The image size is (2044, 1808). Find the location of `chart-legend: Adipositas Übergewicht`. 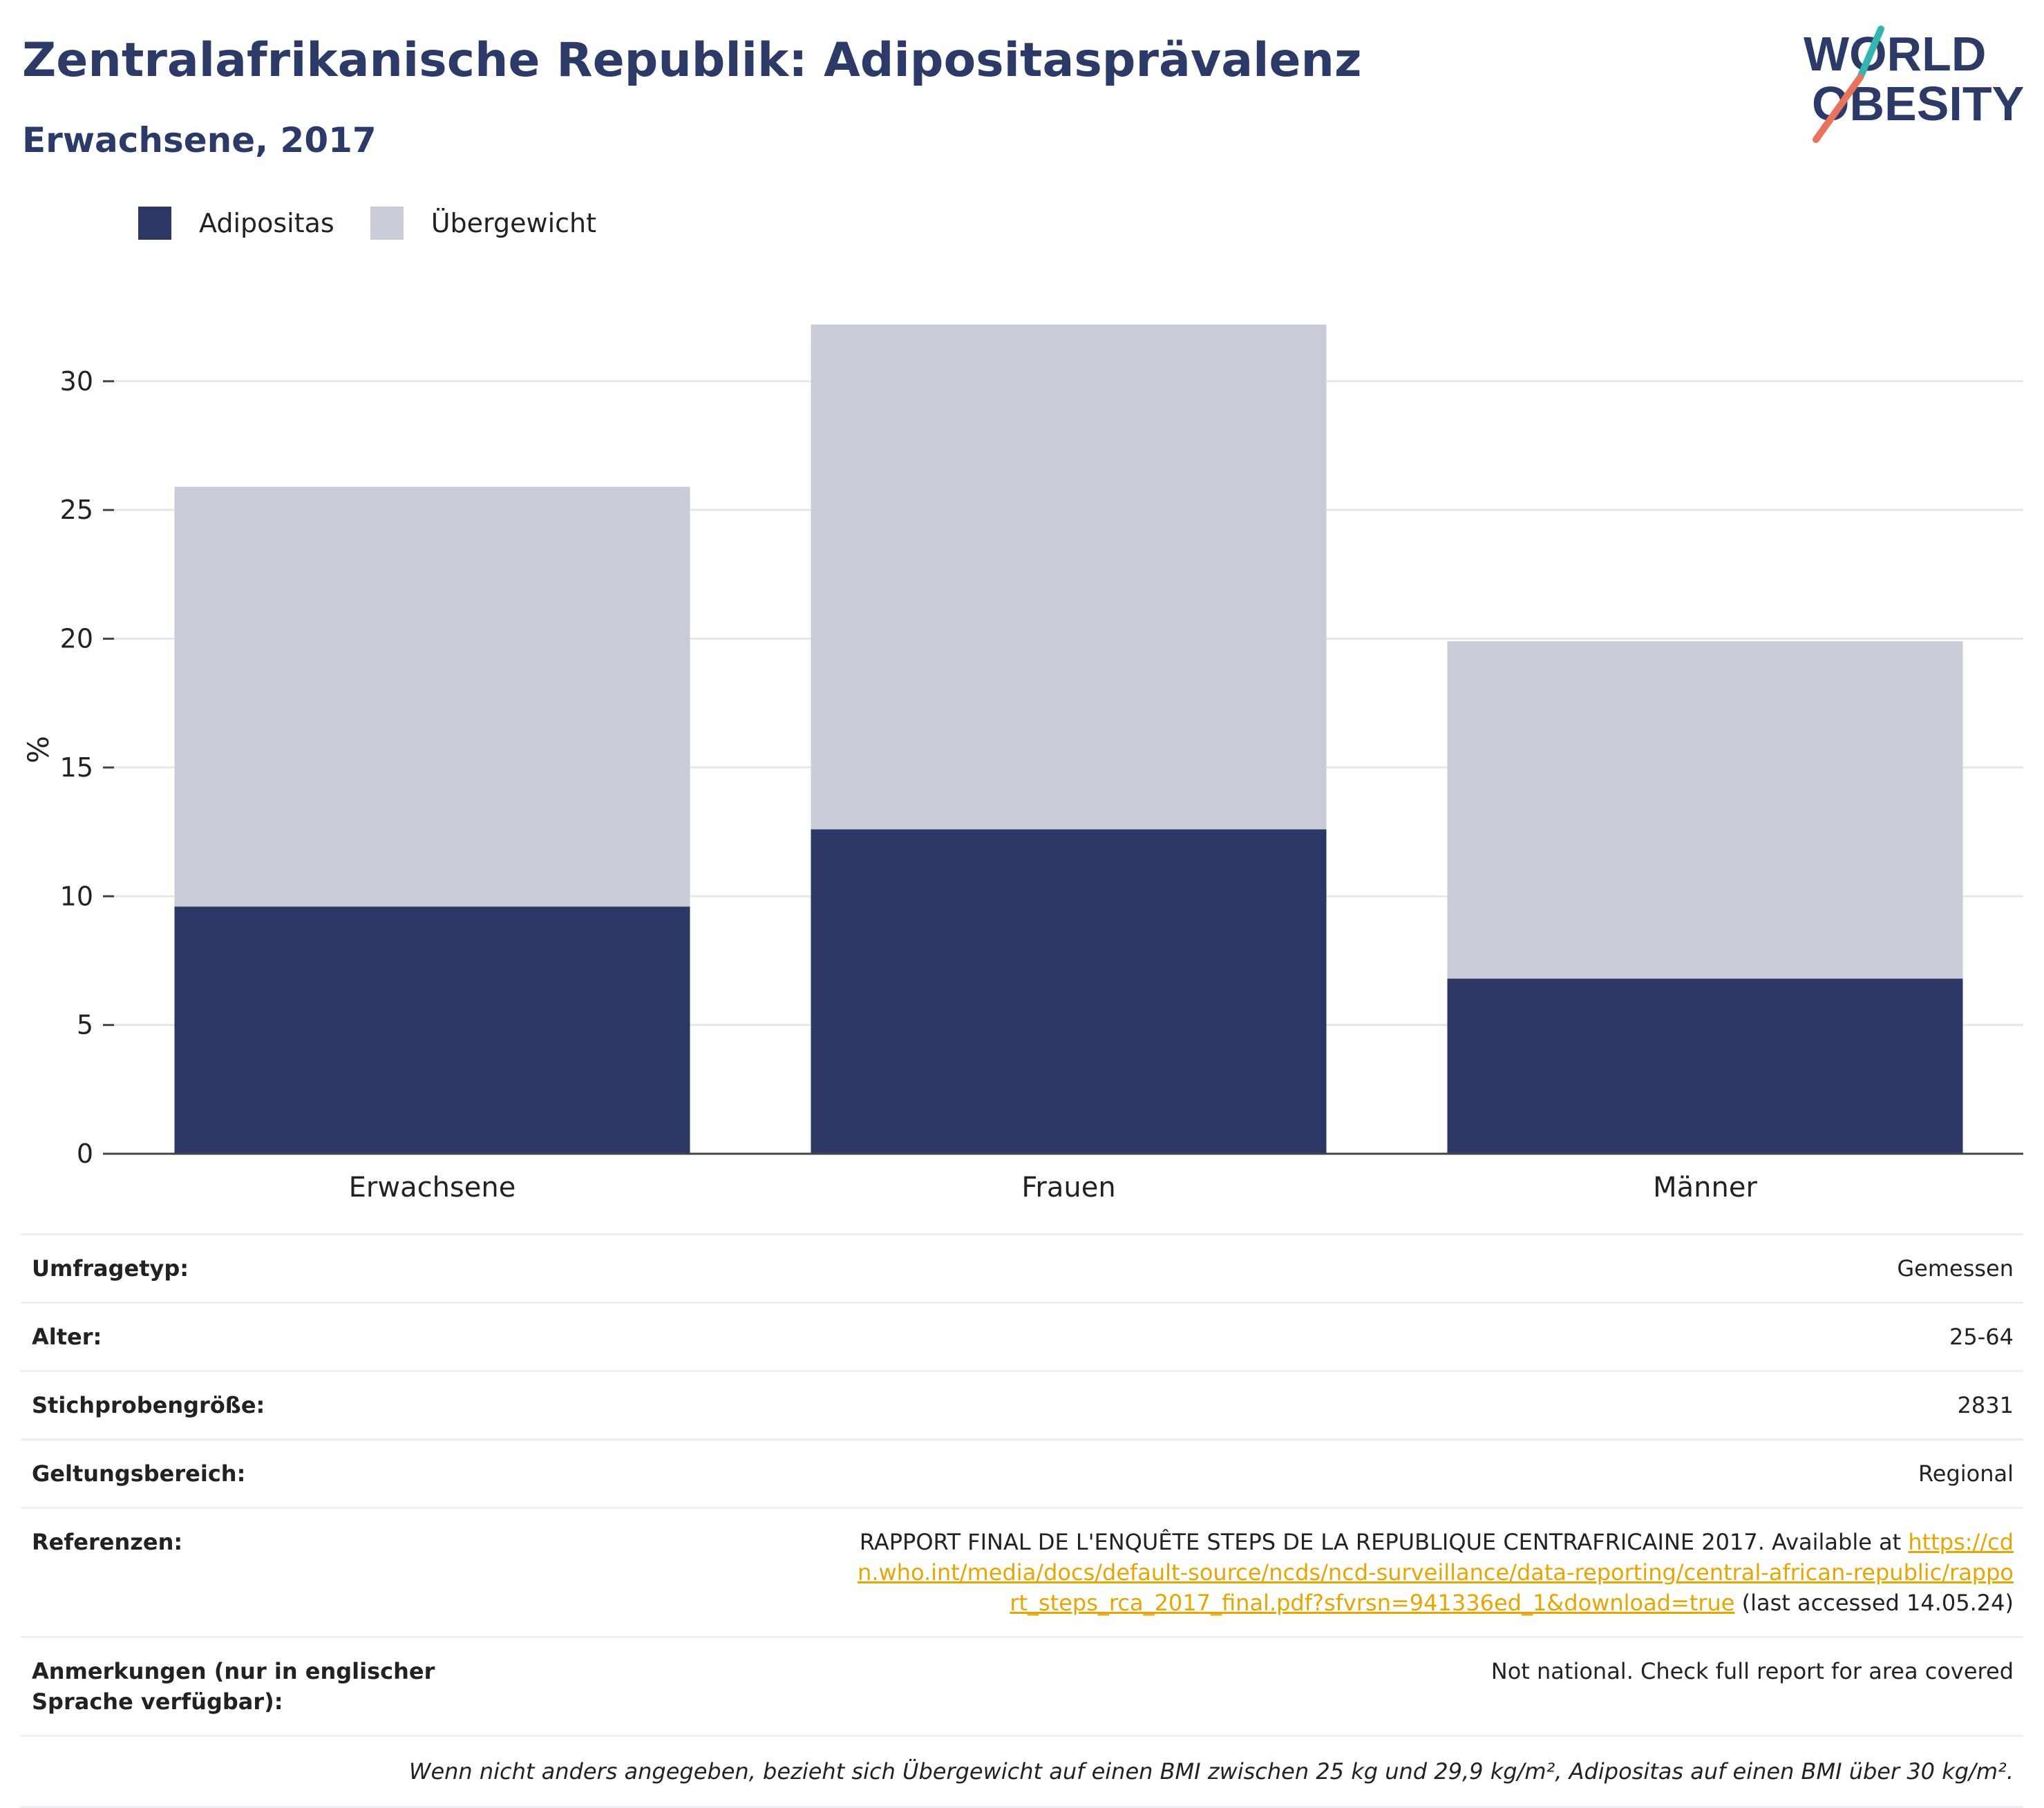

chart-legend: Adipositas Übergewicht is located at coordinates (385, 223).